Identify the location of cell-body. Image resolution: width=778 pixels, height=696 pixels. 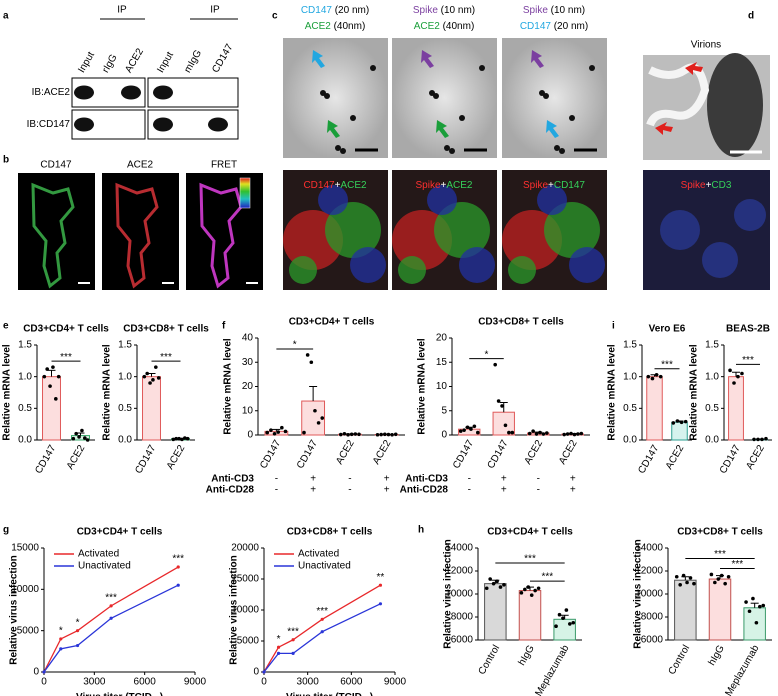
(735, 105).